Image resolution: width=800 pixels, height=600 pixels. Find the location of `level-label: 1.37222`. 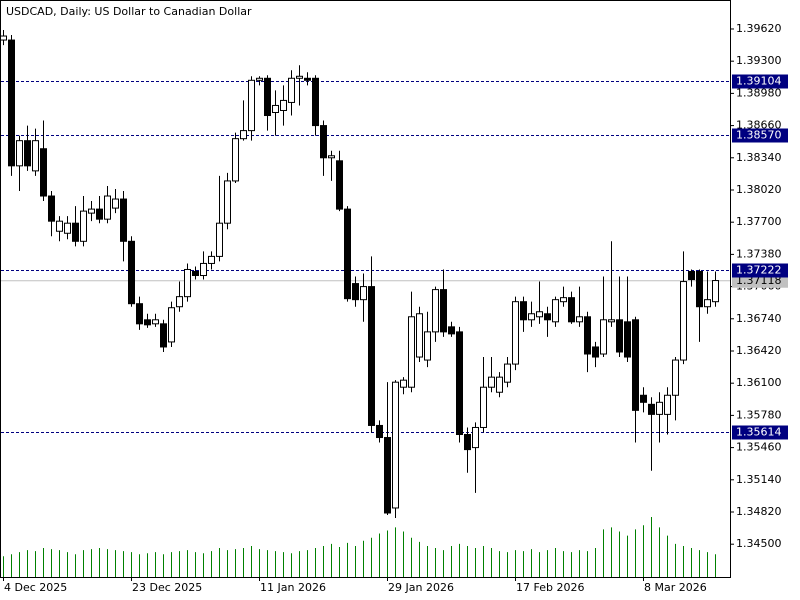

level-label: 1.37222 is located at coordinates (759, 270).